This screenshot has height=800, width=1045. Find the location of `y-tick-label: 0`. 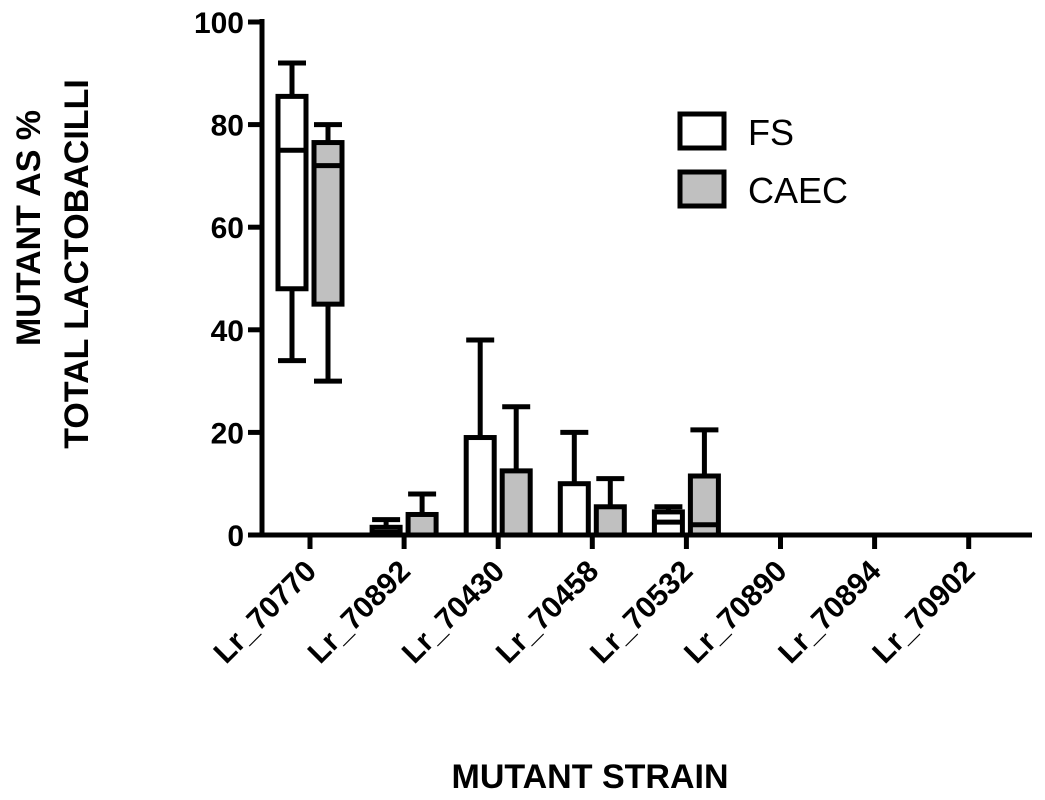

y-tick-label: 0 is located at coordinates (235, 536).